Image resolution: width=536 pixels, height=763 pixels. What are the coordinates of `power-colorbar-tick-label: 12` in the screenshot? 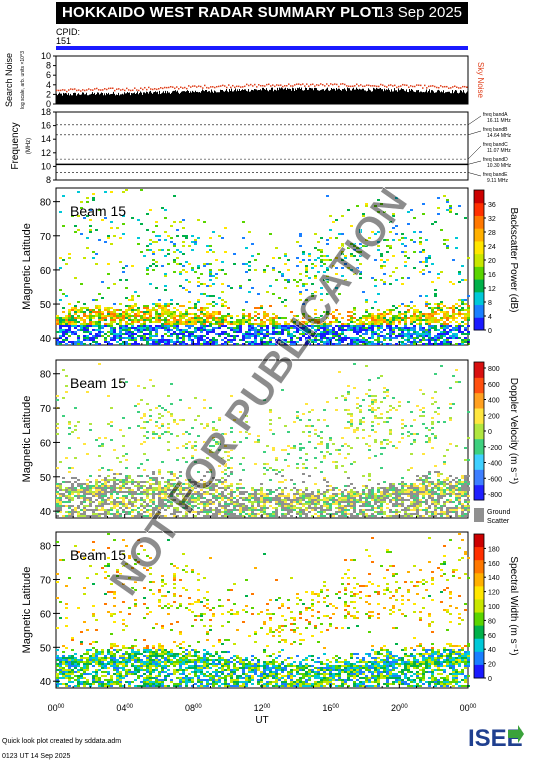 It's located at (492, 289).